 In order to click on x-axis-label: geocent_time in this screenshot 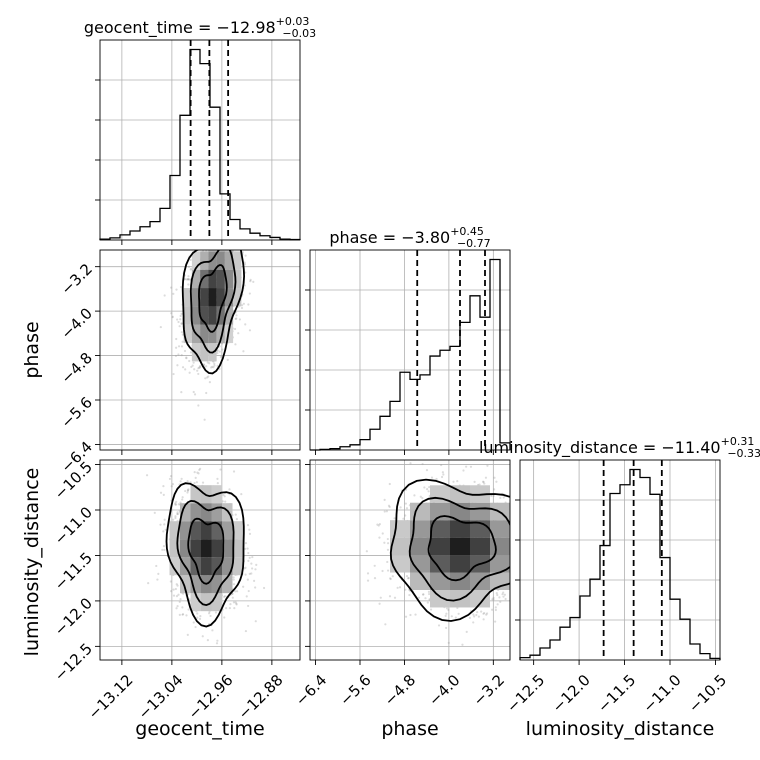, I will do `click(199, 729)`.